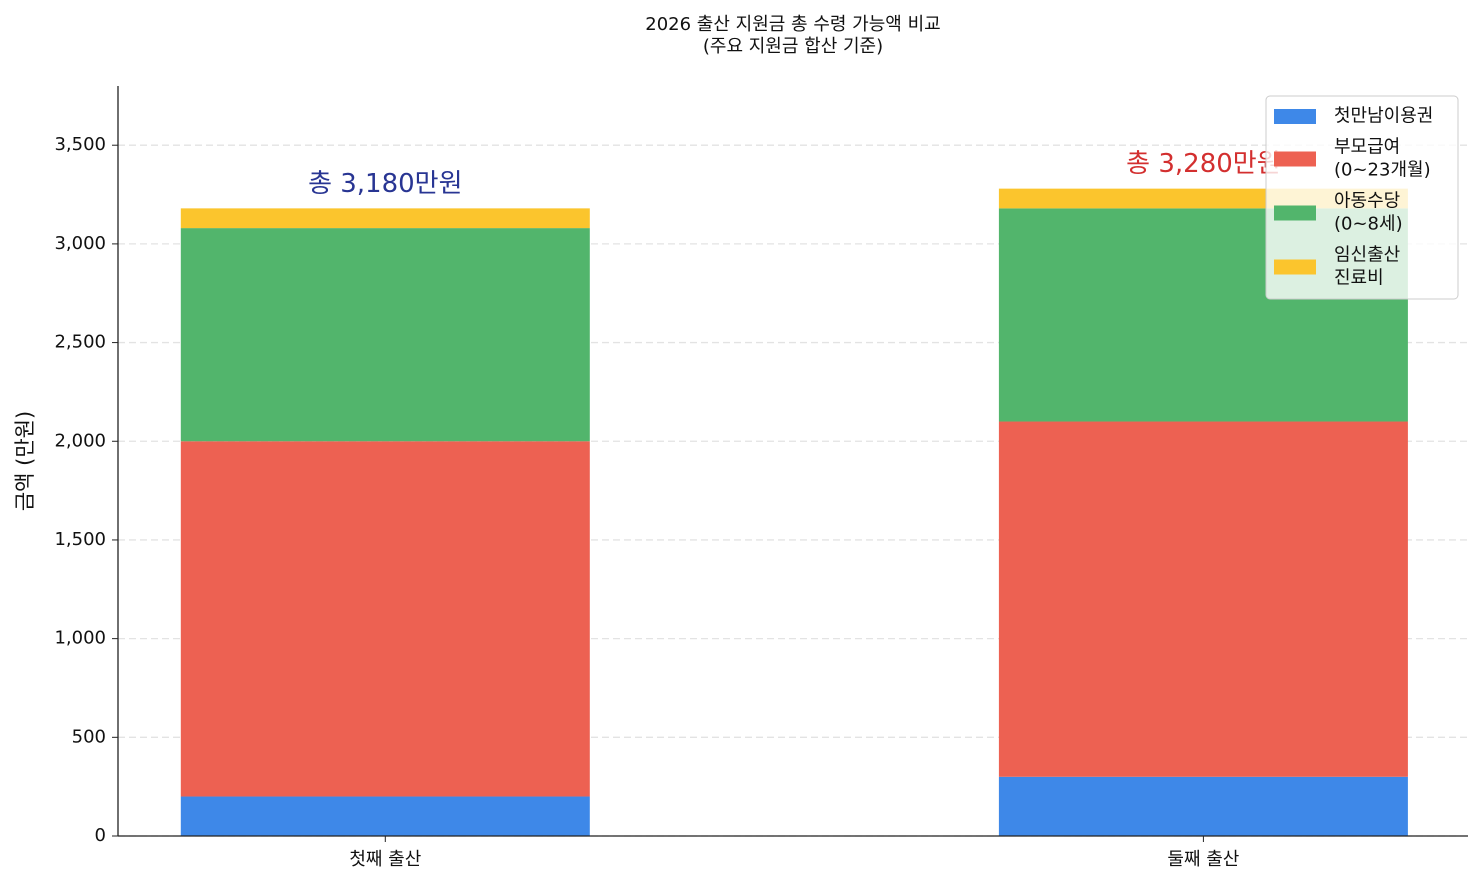 Image resolution: width=1484 pixels, height=890 pixels. I want to click on legend-label: 부모급여 (0~23개월), so click(1382, 159).